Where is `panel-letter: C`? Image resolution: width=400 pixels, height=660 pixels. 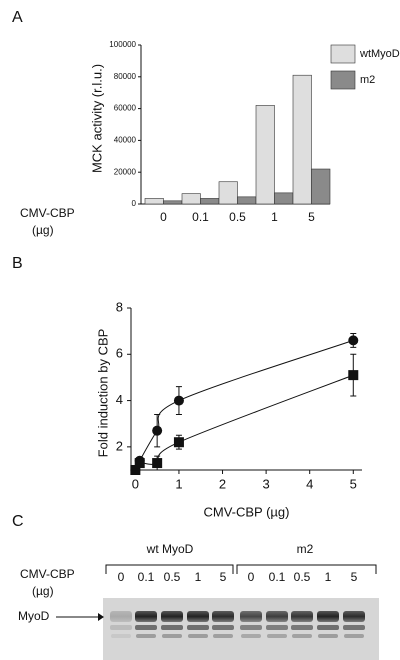
panel-letter: C is located at coordinates (18, 521).